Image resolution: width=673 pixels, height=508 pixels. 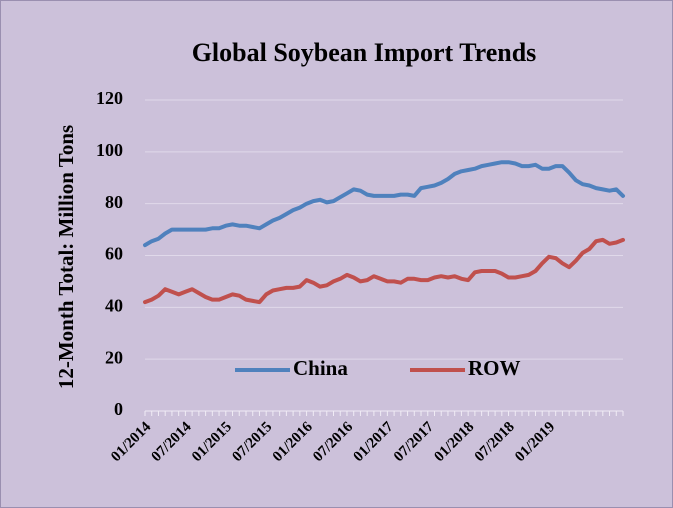 I want to click on chart-title: Global Soybean Import Trends, so click(x=364, y=52).